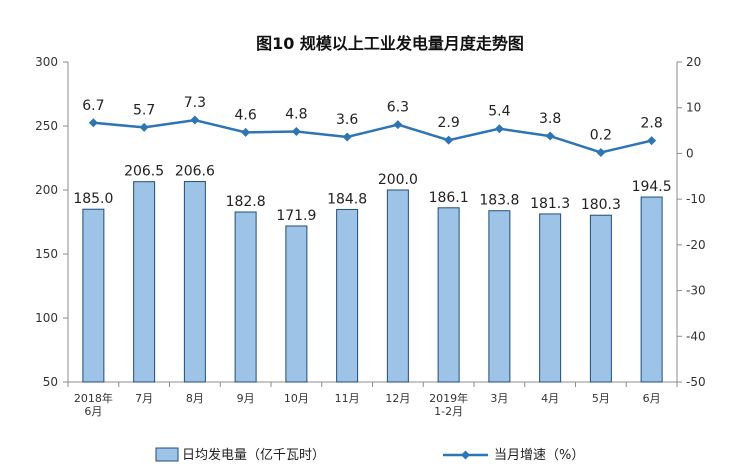 The width and height of the screenshot is (739, 476). Describe the element at coordinates (246, 202) in the screenshot. I see `bar-data-label: 182.8` at that location.